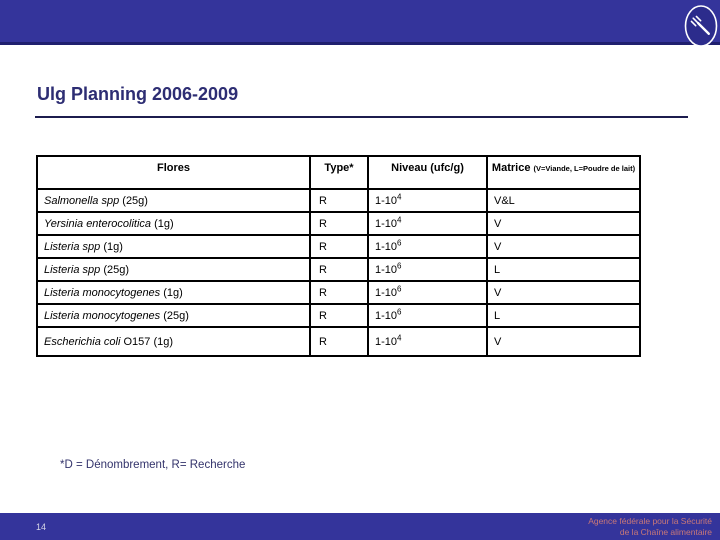  Describe the element at coordinates (173, 223) in the screenshot. I see `cell-flores: Yersinia enterocolitica (1g)` at that location.